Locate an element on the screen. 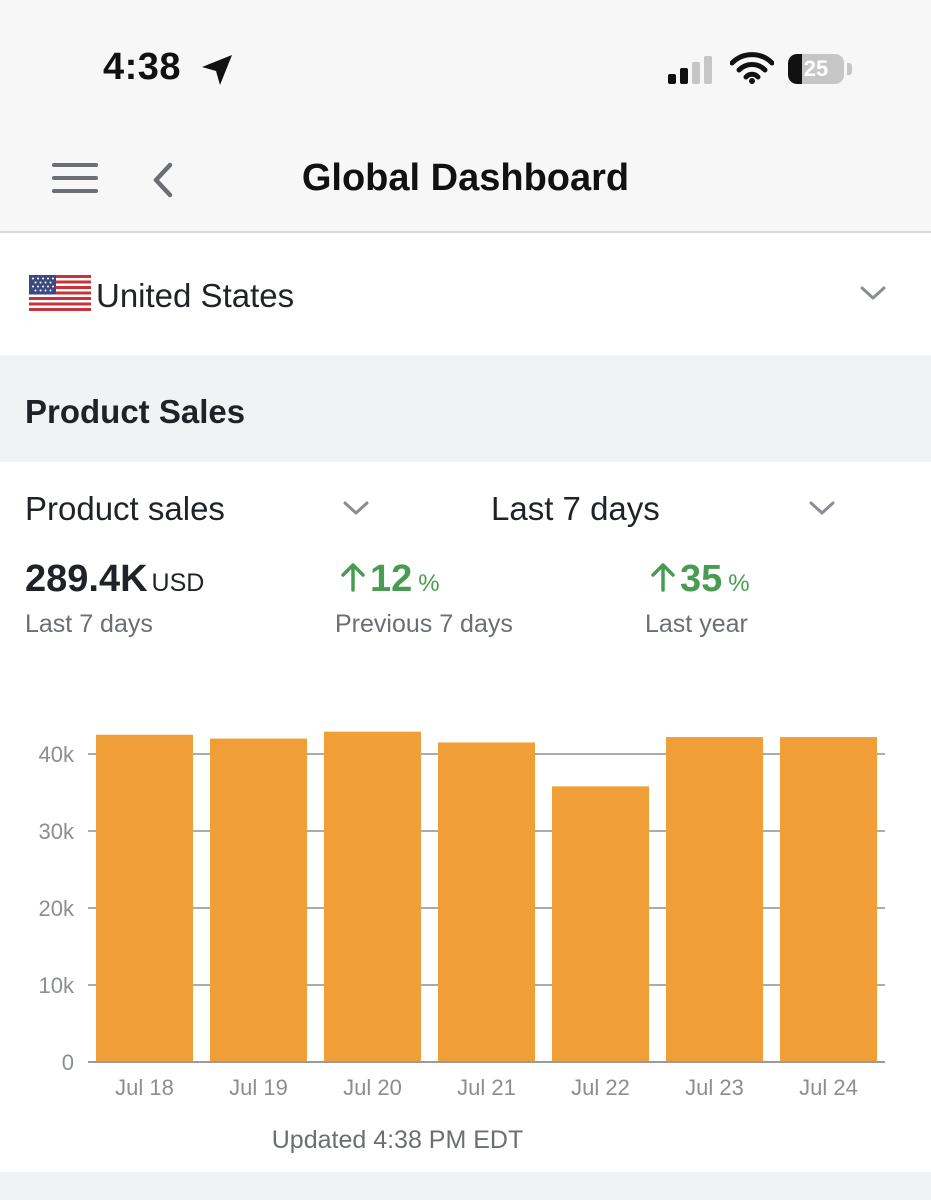  previous-change-value: 12 is located at coordinates (391, 579).